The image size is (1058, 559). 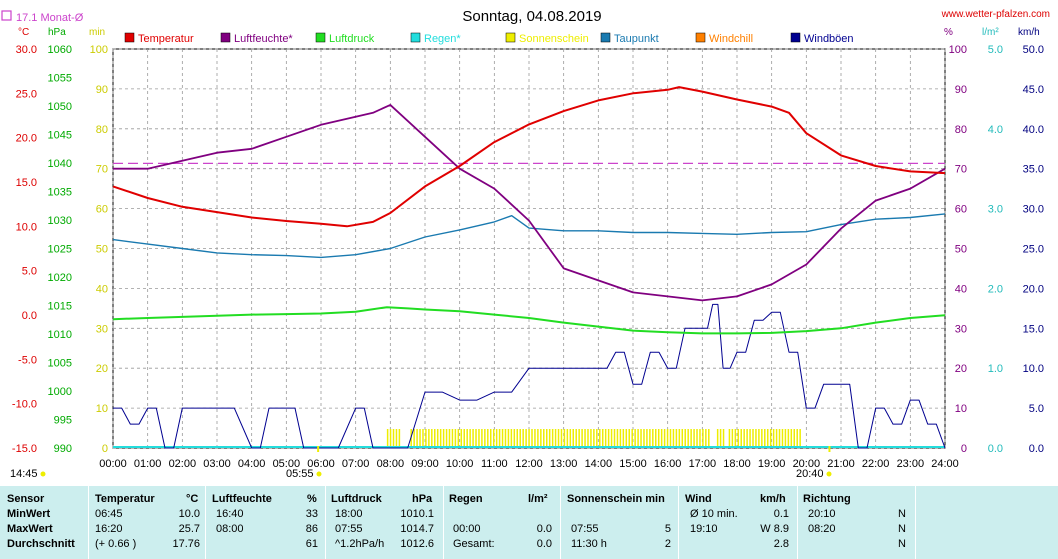 What do you see at coordinates (773, 499) in the screenshot?
I see `hdr-wind-unit: km/h` at bounding box center [773, 499].